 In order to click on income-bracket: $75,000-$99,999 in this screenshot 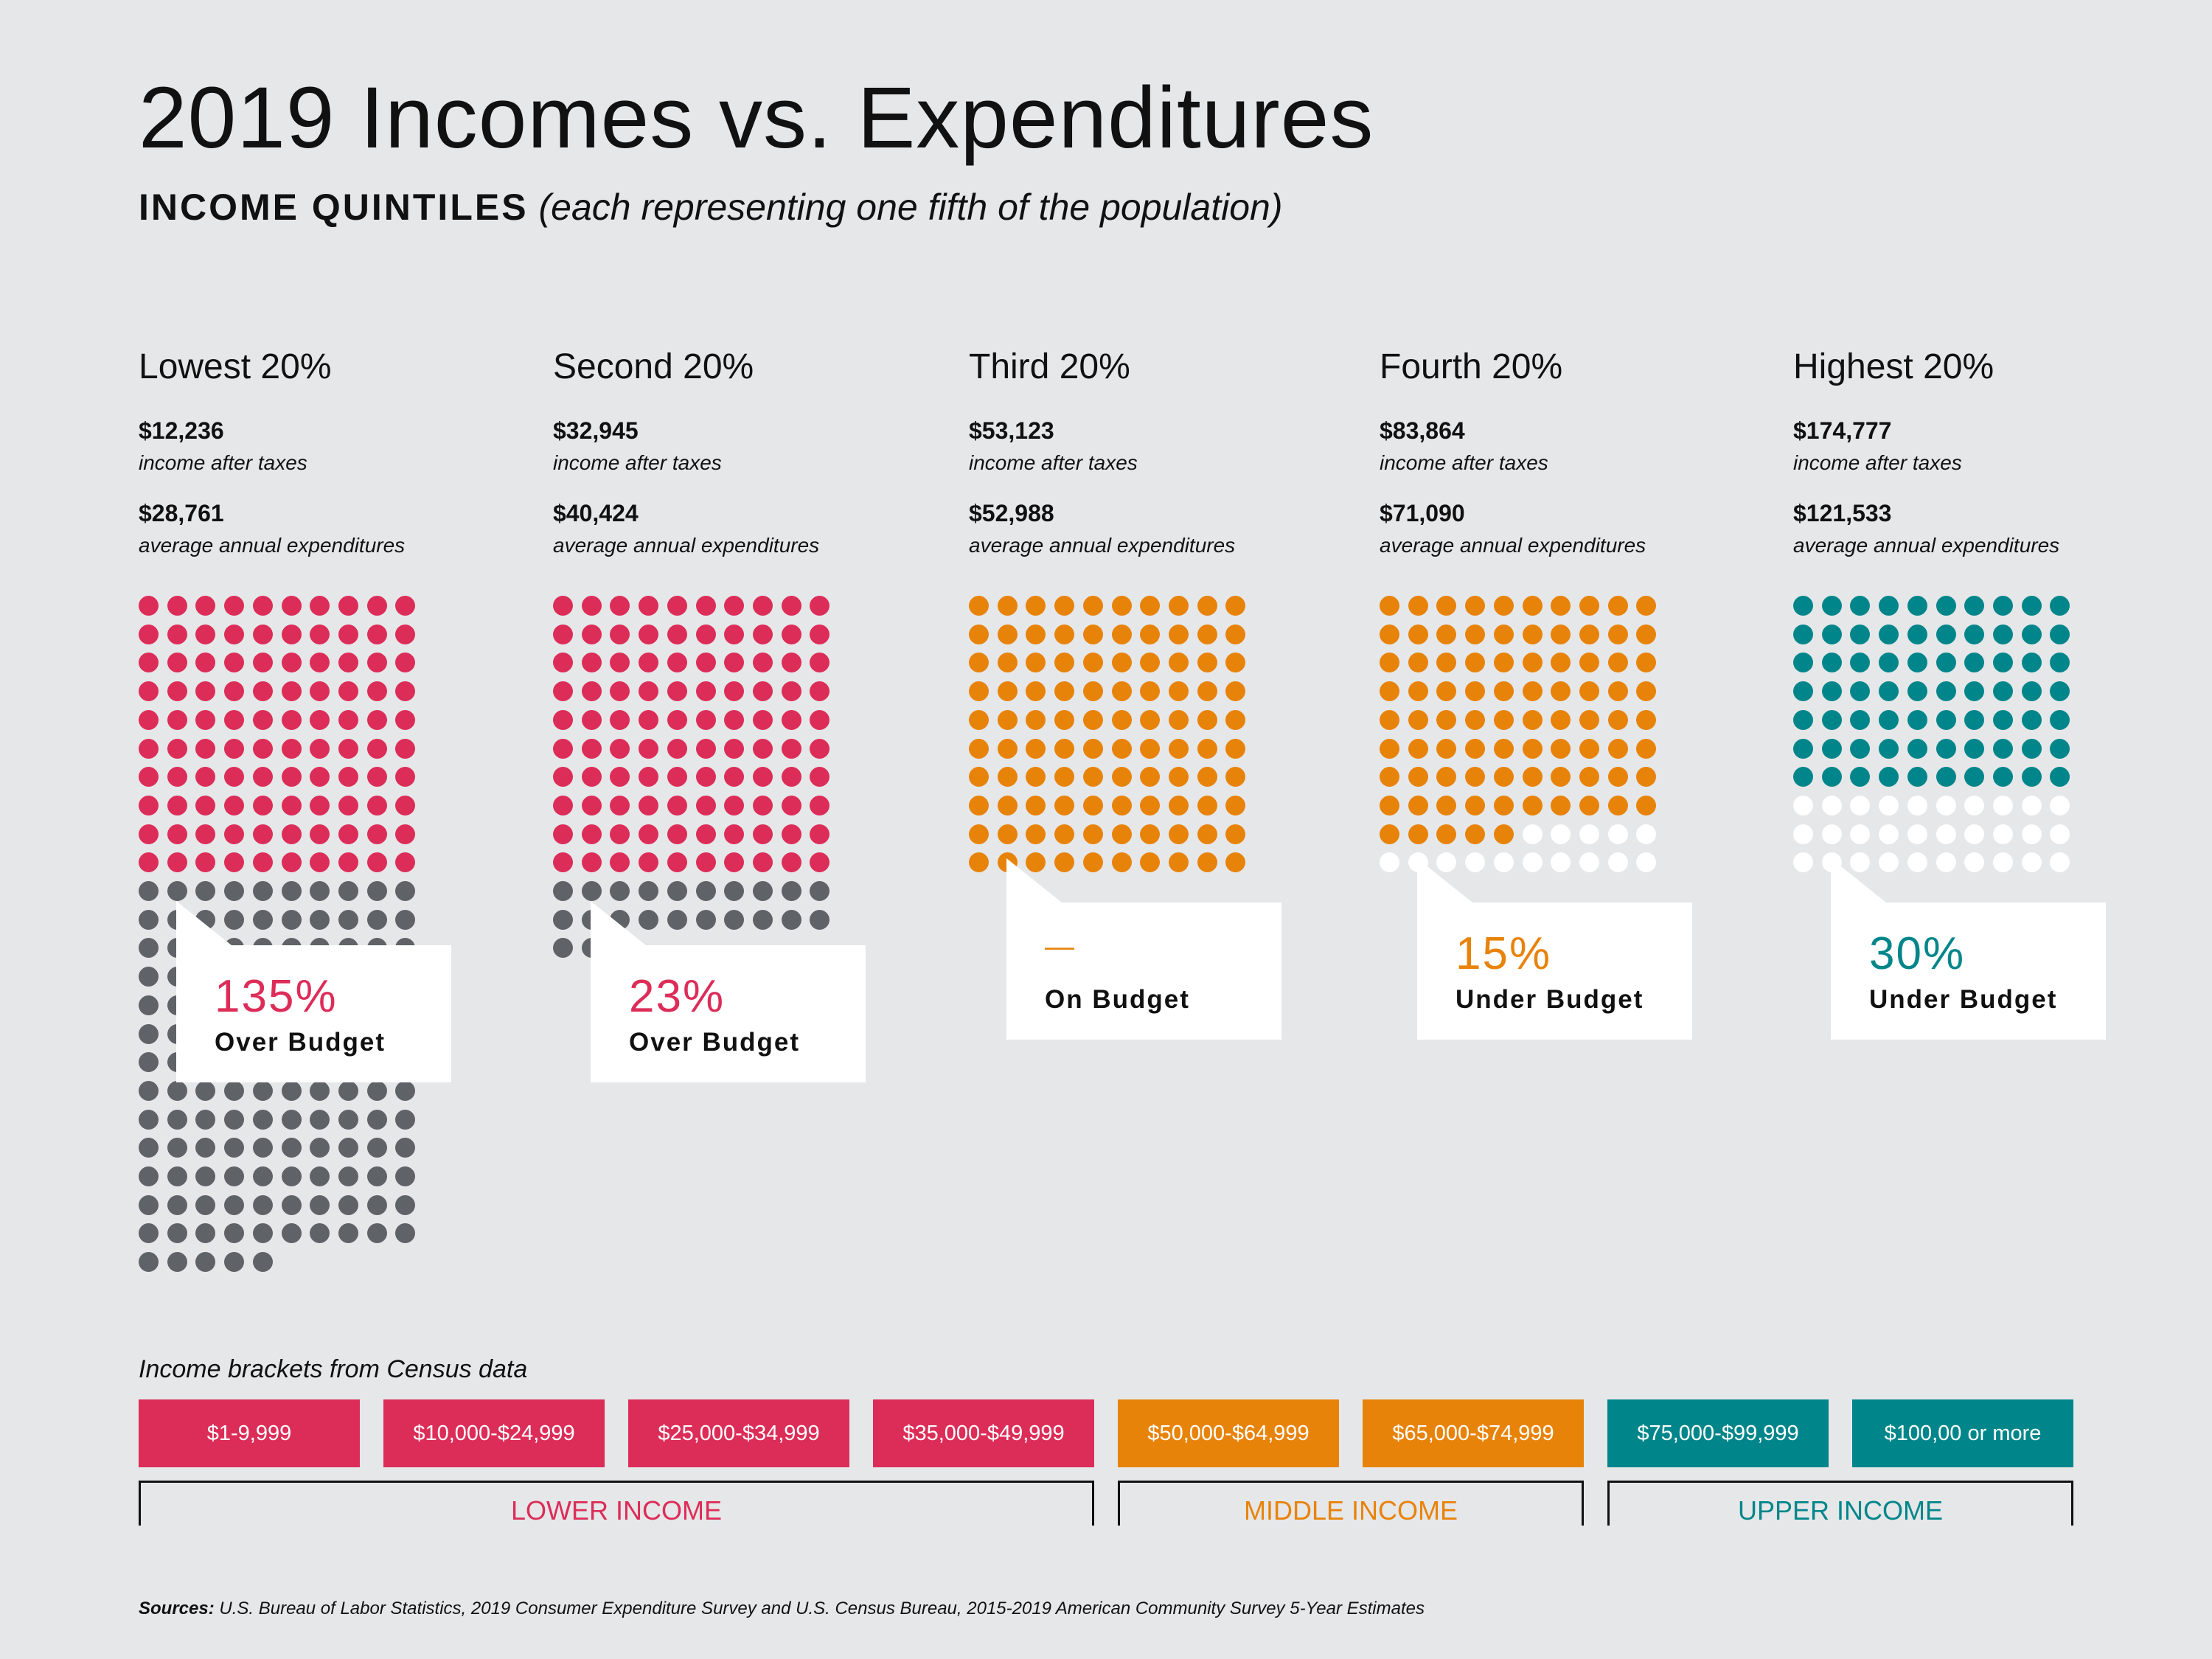, I will do `click(1718, 1433)`.